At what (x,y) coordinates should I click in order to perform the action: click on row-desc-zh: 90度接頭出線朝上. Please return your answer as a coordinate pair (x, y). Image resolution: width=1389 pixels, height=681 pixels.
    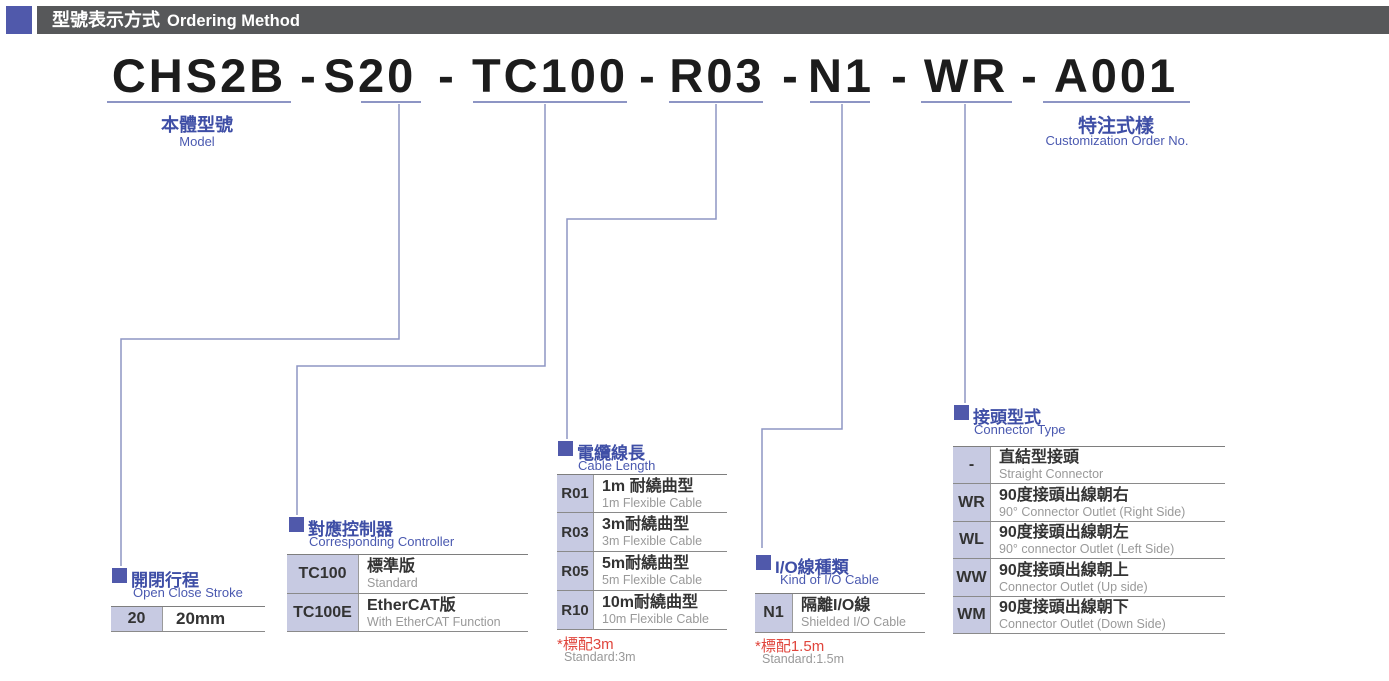
    Looking at the image, I should click on (1064, 570).